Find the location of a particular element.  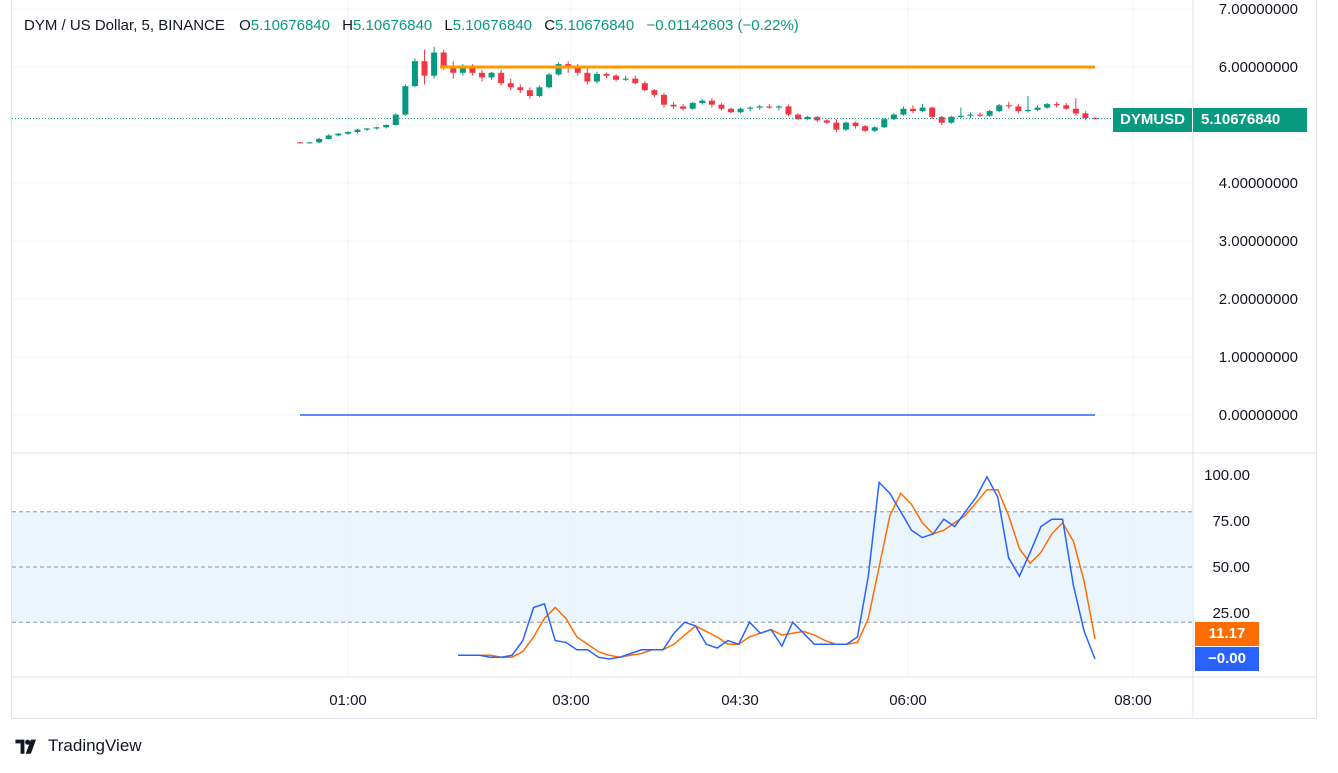

stoch-k-tag: −0.00 is located at coordinates (1227, 659).